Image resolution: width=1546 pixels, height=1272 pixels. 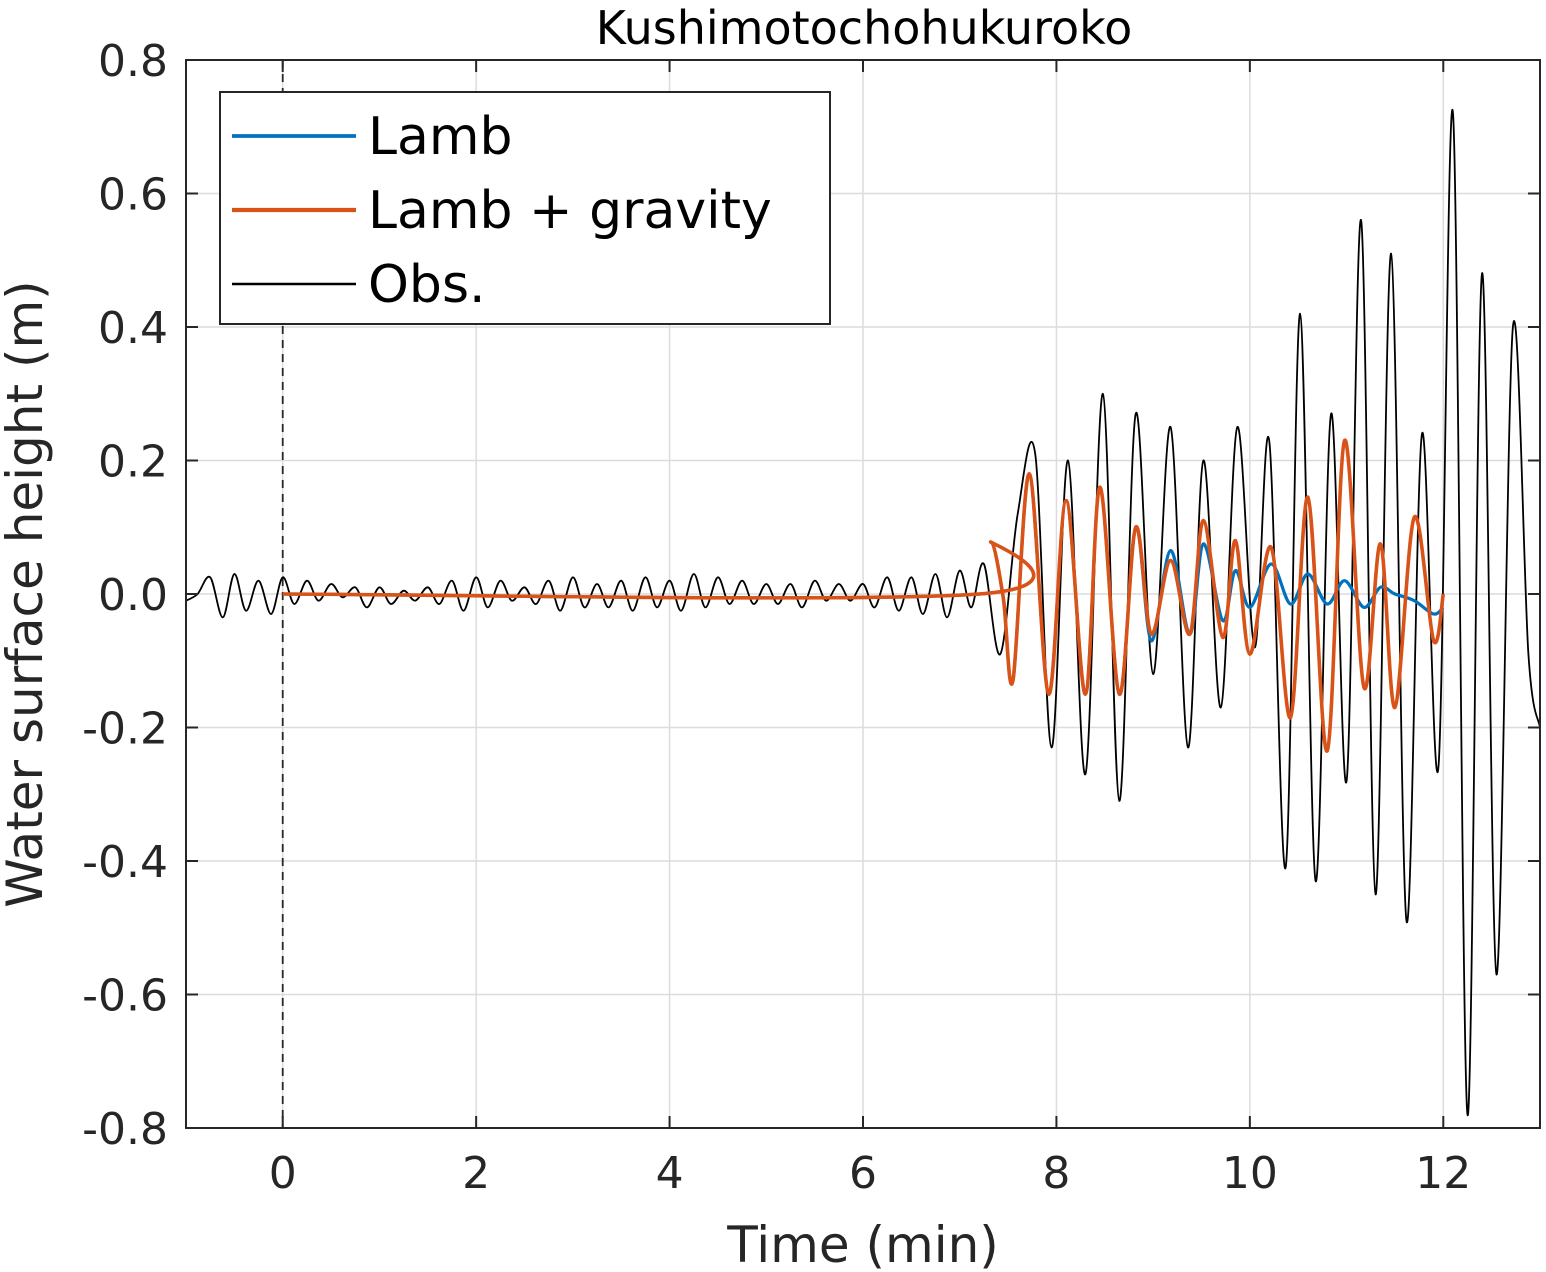 What do you see at coordinates (427, 285) in the screenshot?
I see `legend-label-obs: Obs.` at bounding box center [427, 285].